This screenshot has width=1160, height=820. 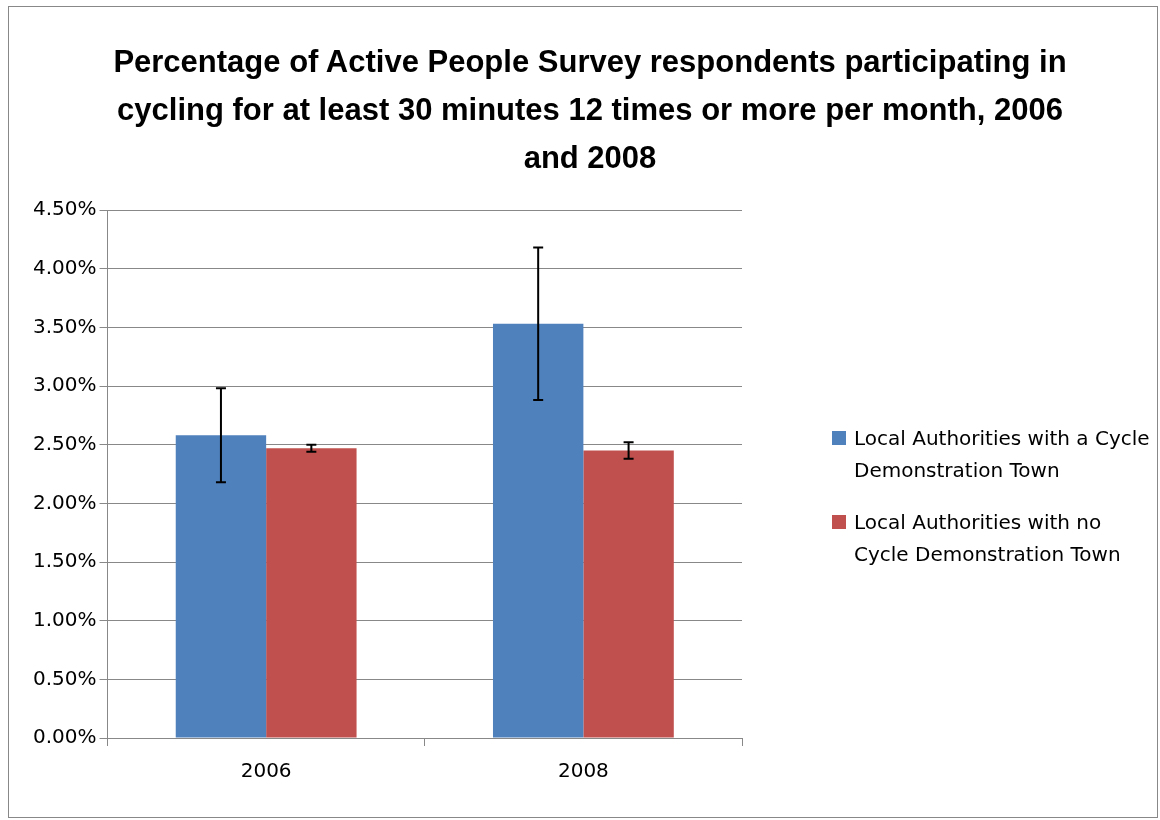 I want to click on y-tick-label: 2.50%, so click(x=64, y=442).